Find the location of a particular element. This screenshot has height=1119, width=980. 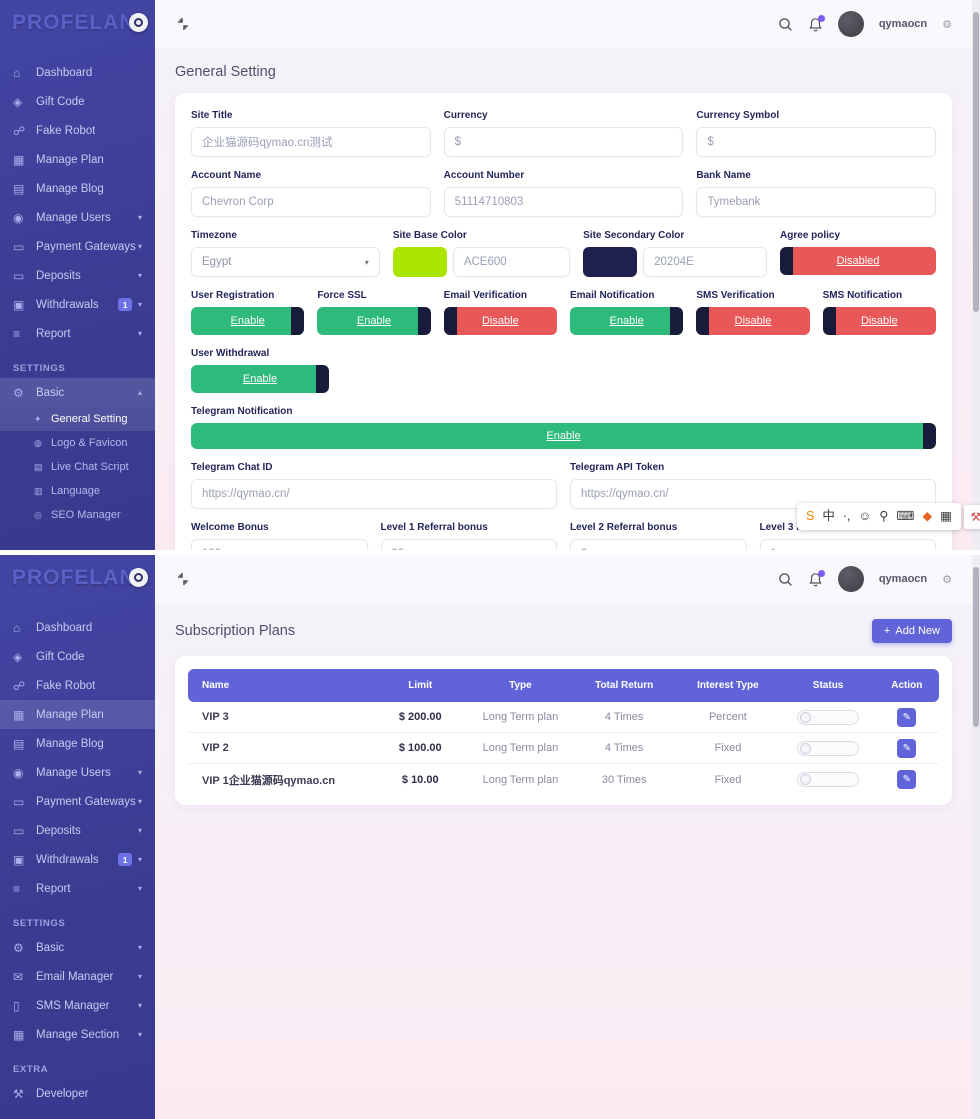

telegram-notification-toggle: Enable is located at coordinates (563, 436).